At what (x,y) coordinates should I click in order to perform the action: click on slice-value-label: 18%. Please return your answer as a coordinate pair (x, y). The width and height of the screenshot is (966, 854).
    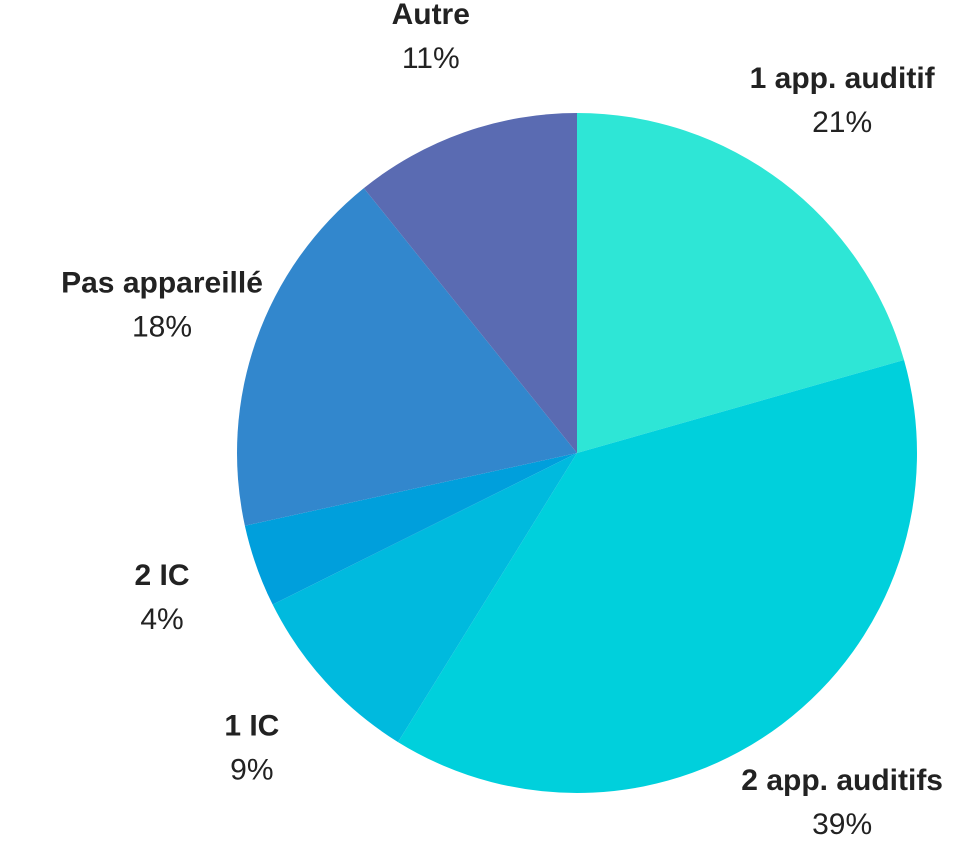
    Looking at the image, I should click on (162, 327).